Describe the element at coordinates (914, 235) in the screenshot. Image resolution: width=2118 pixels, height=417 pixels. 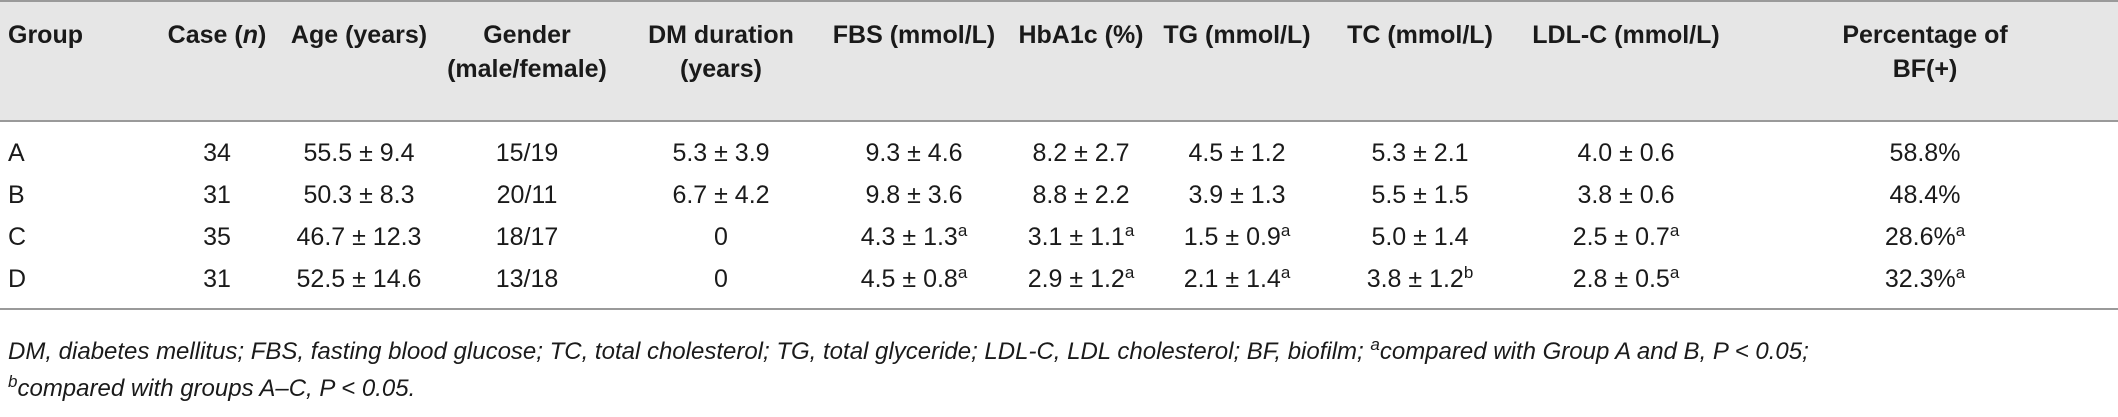
I see `cell-fbs: 4.3 ± 1.3a` at that location.